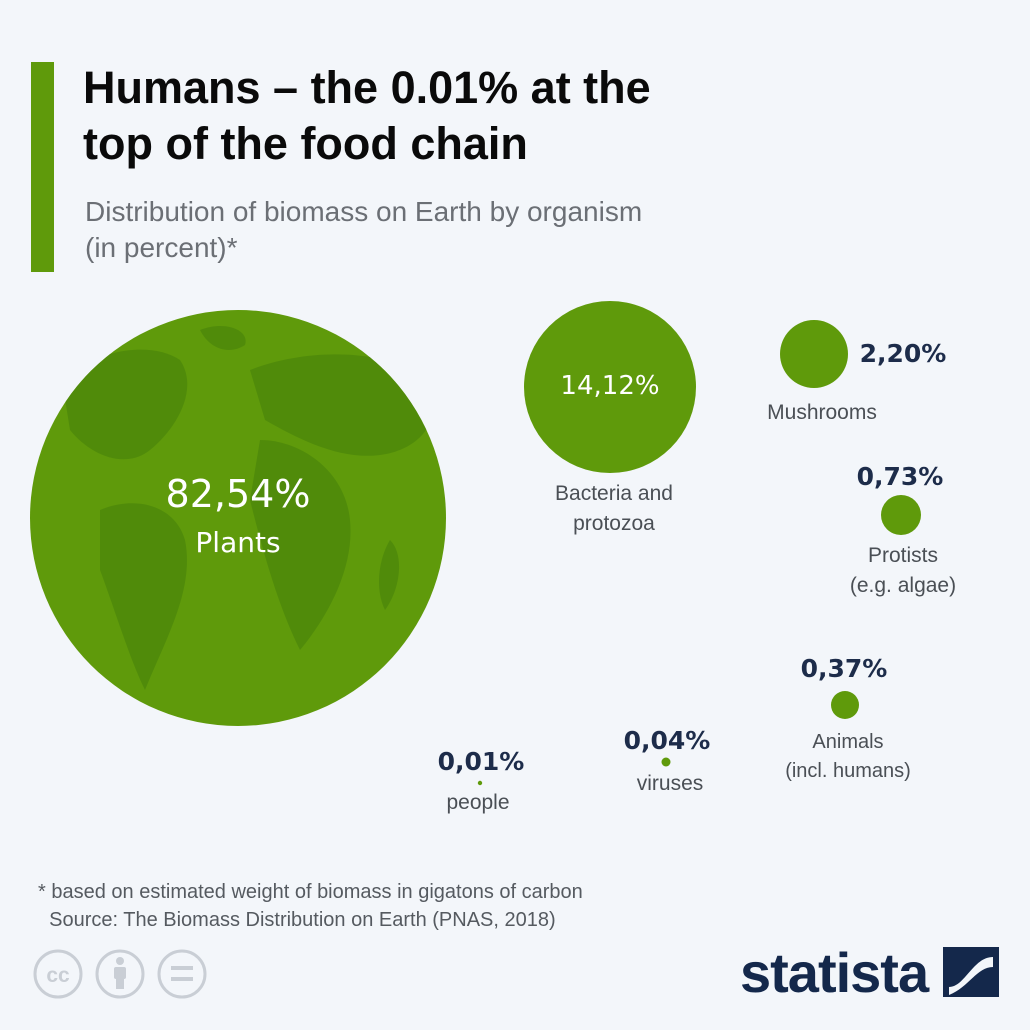 The height and width of the screenshot is (1030, 1030). What do you see at coordinates (901, 515) in the screenshot?
I see `bubble-circle-protists-e-g-algae` at bounding box center [901, 515].